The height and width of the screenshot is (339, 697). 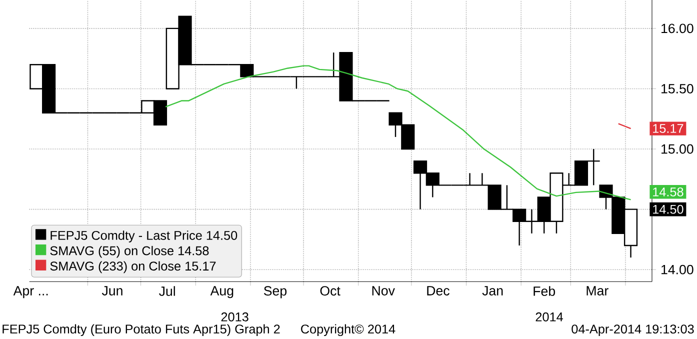 I want to click on x-tick-label: Aug, so click(x=222, y=292).